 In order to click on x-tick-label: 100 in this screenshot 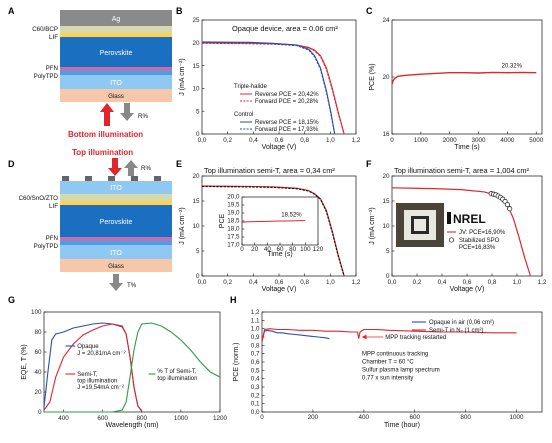, I will do `click(305, 249)`.